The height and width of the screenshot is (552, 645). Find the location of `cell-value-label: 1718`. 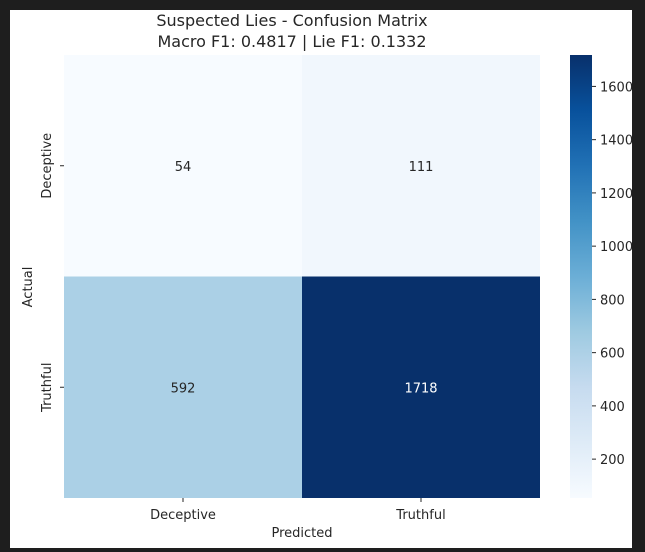

cell-value-label: 1718 is located at coordinates (420, 388).